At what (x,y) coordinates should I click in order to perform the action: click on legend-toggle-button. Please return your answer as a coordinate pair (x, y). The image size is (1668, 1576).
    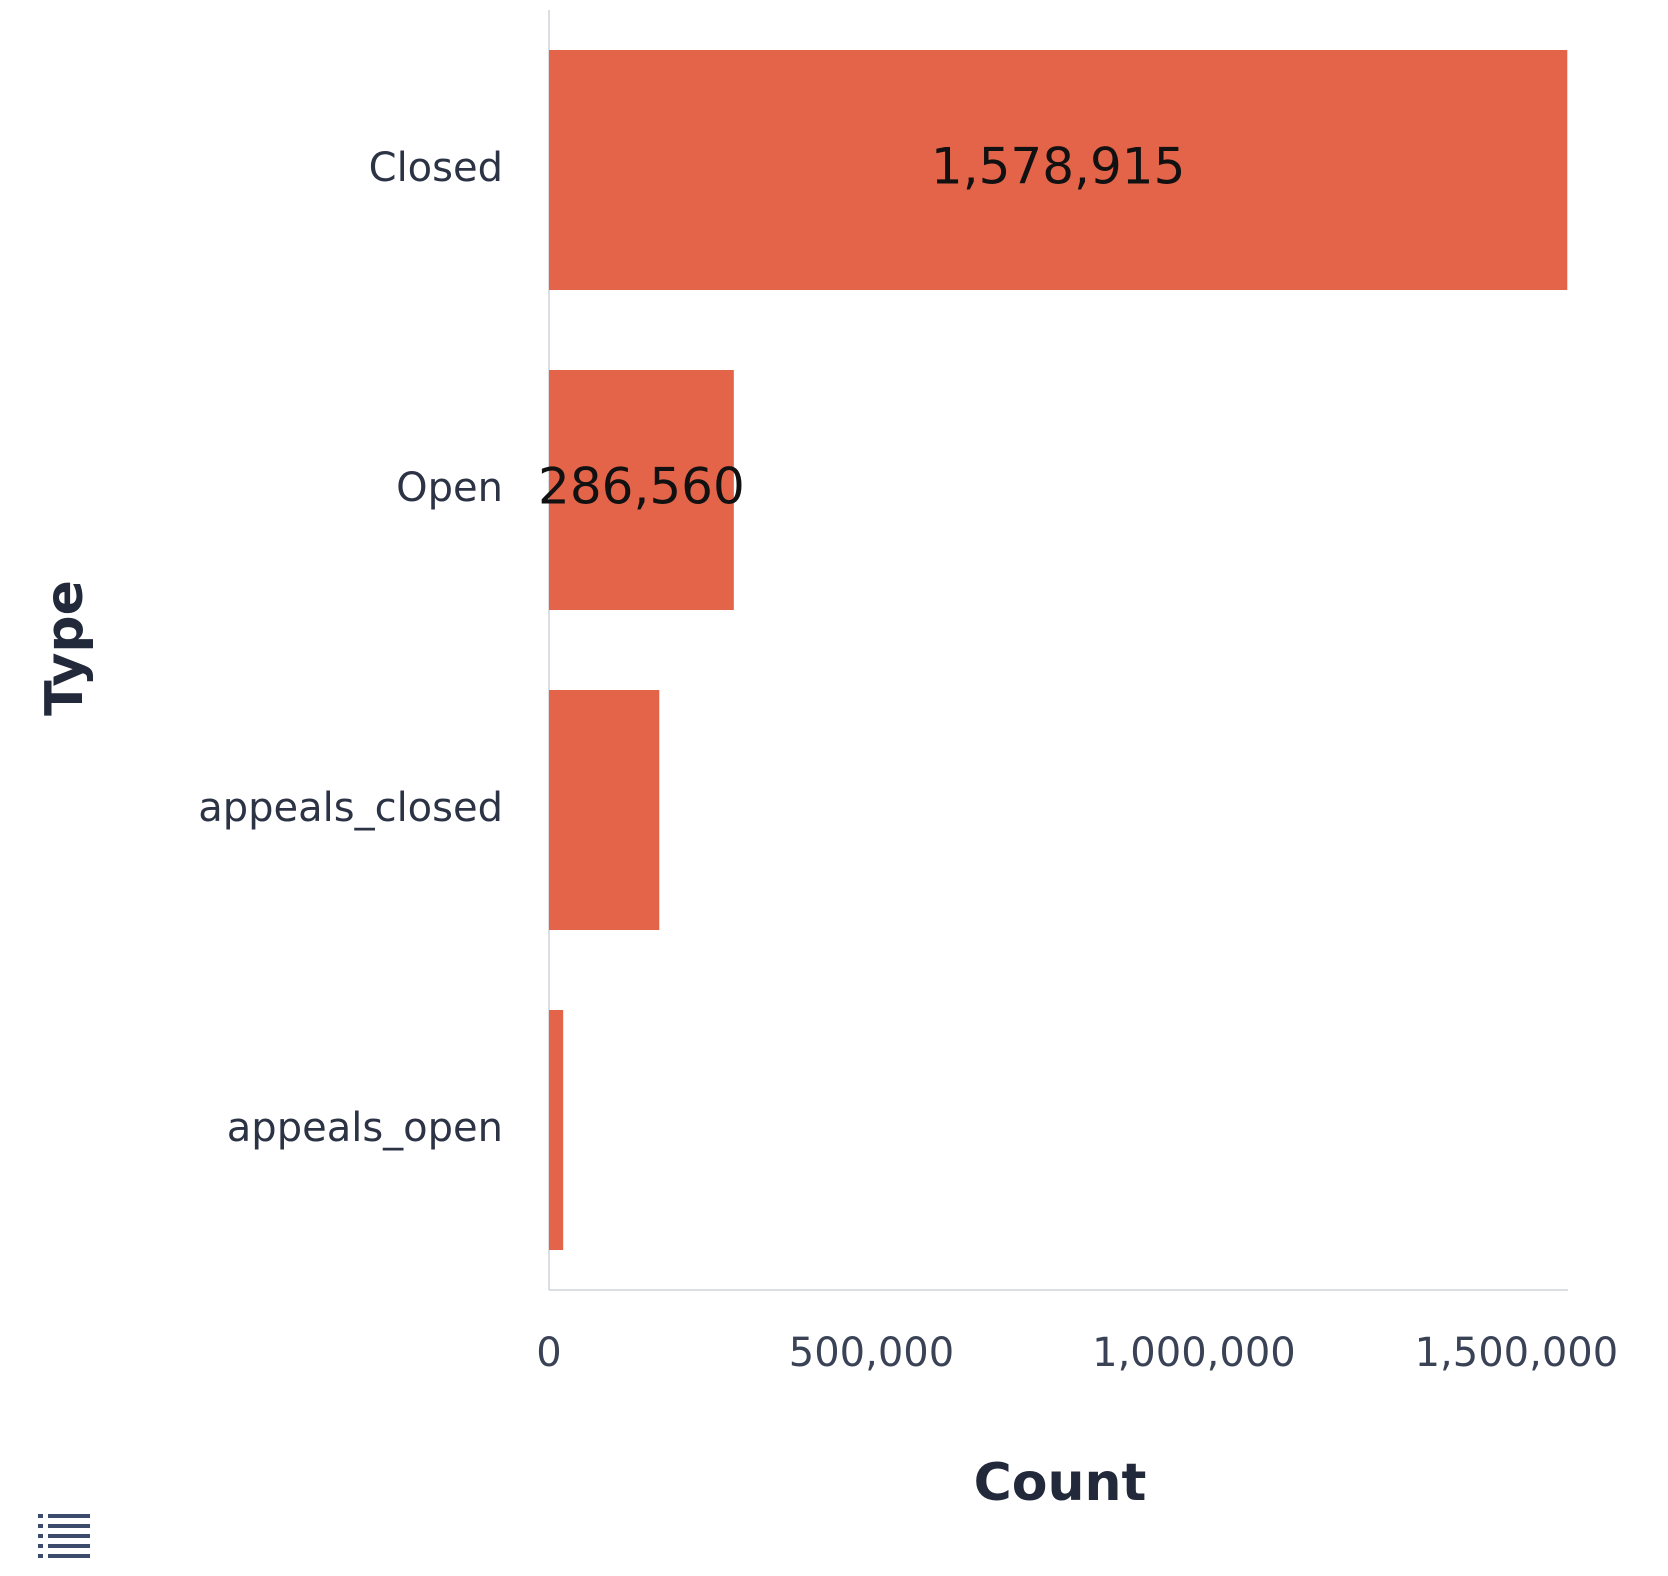
    Looking at the image, I should click on (65, 1536).